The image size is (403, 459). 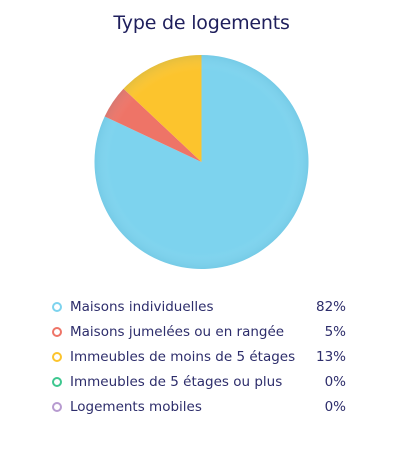 What do you see at coordinates (335, 331) in the screenshot?
I see `legend-value: 5%` at bounding box center [335, 331].